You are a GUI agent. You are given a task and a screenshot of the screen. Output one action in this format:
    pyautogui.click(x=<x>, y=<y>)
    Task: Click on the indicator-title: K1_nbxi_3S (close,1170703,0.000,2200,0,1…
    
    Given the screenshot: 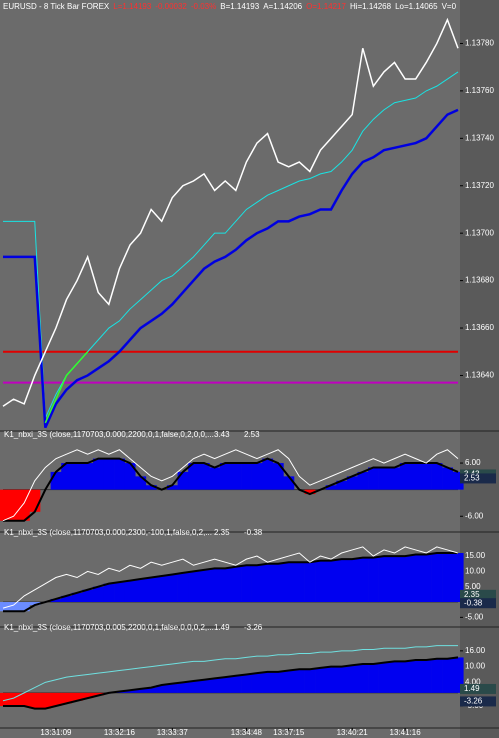 What is the action you would take?
    pyautogui.click(x=109, y=434)
    